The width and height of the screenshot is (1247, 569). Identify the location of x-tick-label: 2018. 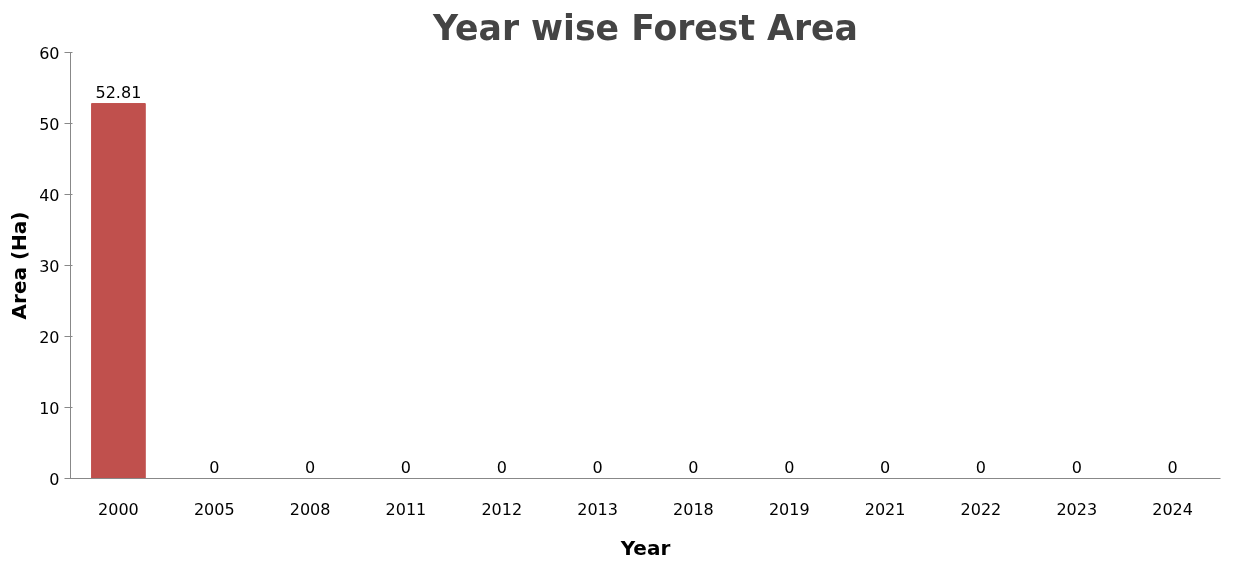
(693, 509).